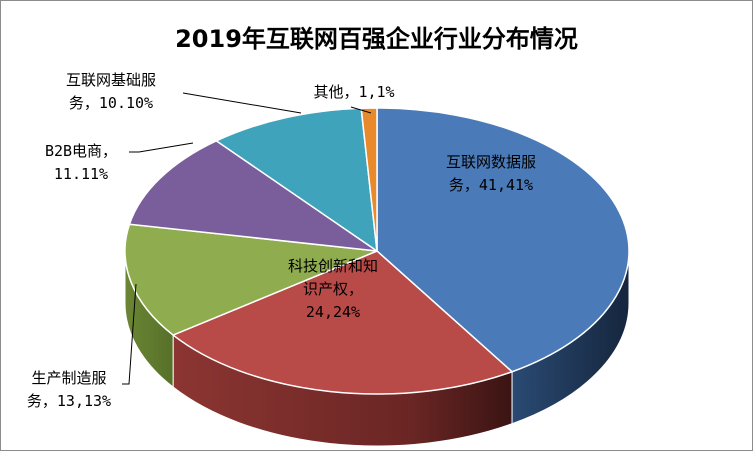 The image size is (753, 451). Describe the element at coordinates (111, 91) in the screenshot. I see `data-label-4: 互联网基础服务，10.10%` at that location.